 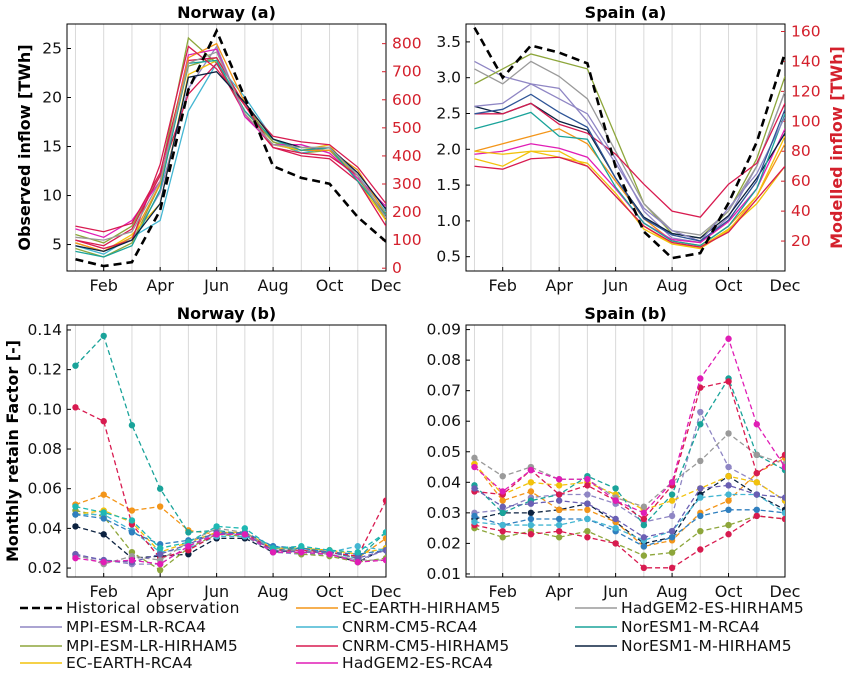 I want to click on y-tick-label: 0.05, so click(x=443, y=452).